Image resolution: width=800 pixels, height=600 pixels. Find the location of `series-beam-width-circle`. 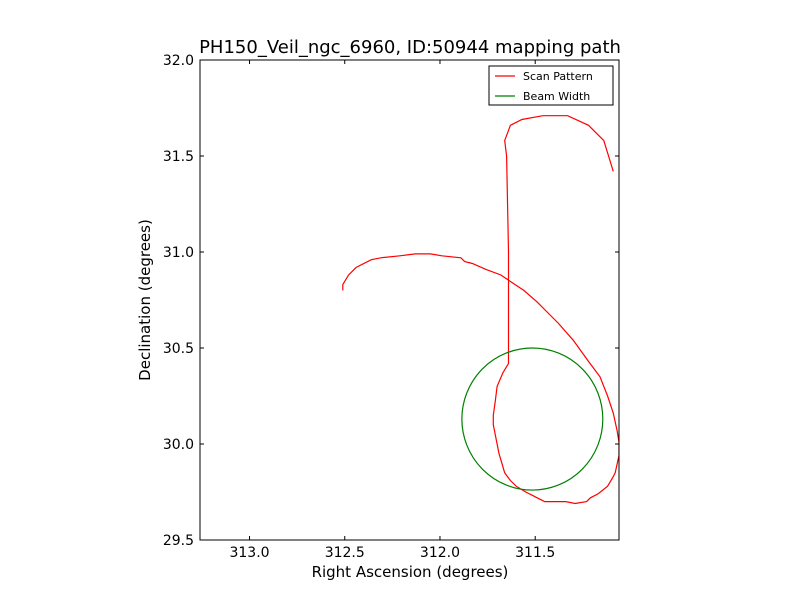

series-beam-width-circle is located at coordinates (532, 419).